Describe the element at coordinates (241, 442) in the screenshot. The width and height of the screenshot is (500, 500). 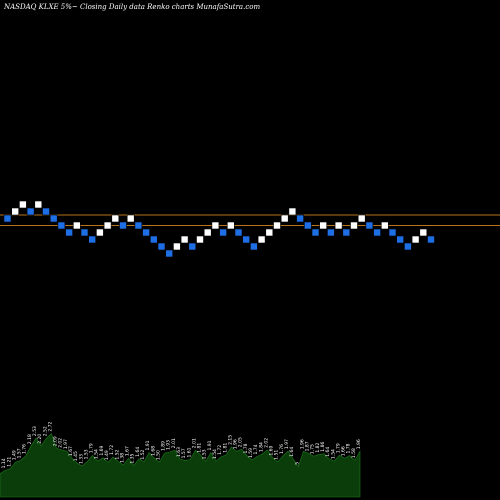
I see `volume-label: 2.05` at that location.